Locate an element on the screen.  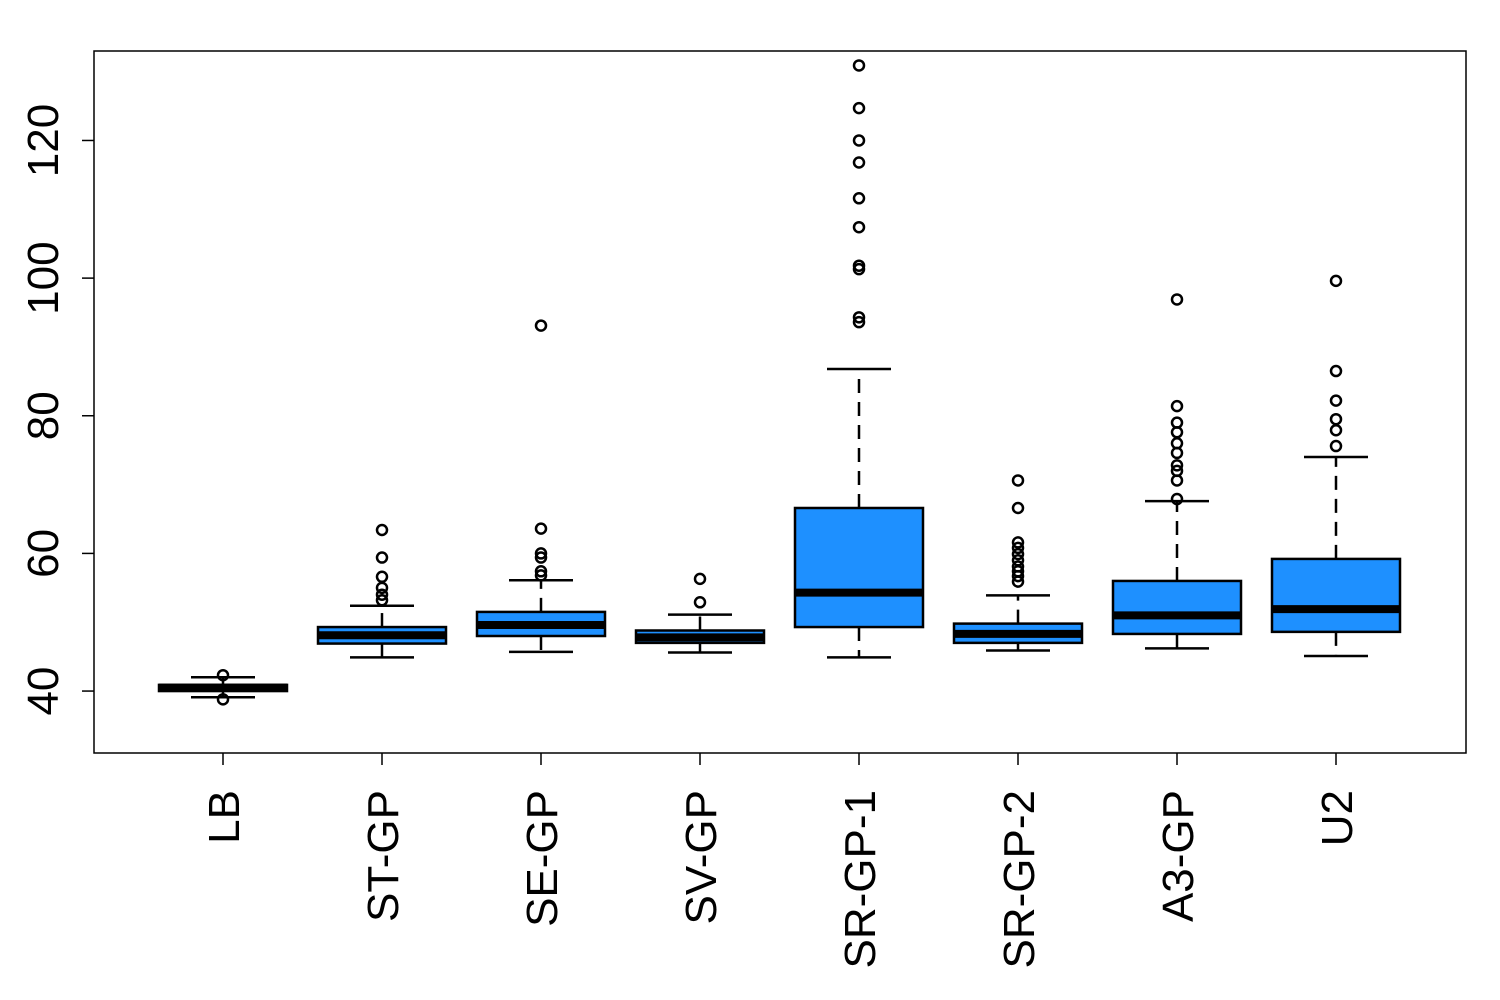
x-tick-label: LB is located at coordinates (224, 817).